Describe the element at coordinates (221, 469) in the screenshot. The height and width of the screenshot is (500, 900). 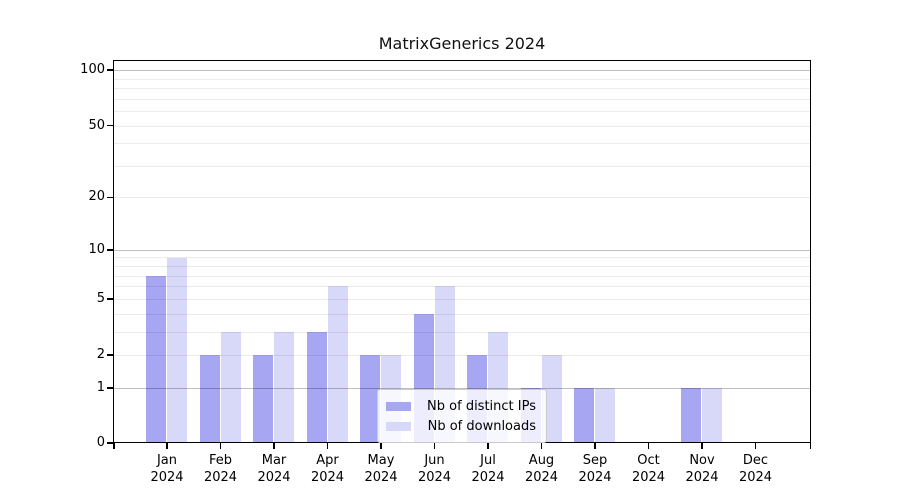
I see `x-tick-label-feb: Feb 2024` at that location.